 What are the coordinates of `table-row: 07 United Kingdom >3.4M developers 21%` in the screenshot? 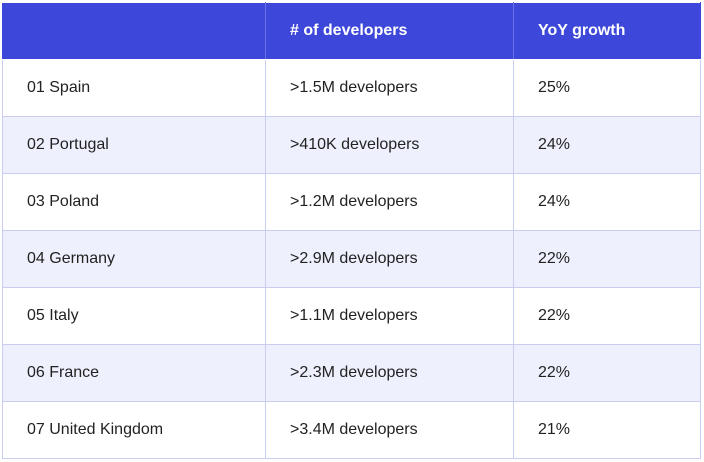 It's located at (351, 430).